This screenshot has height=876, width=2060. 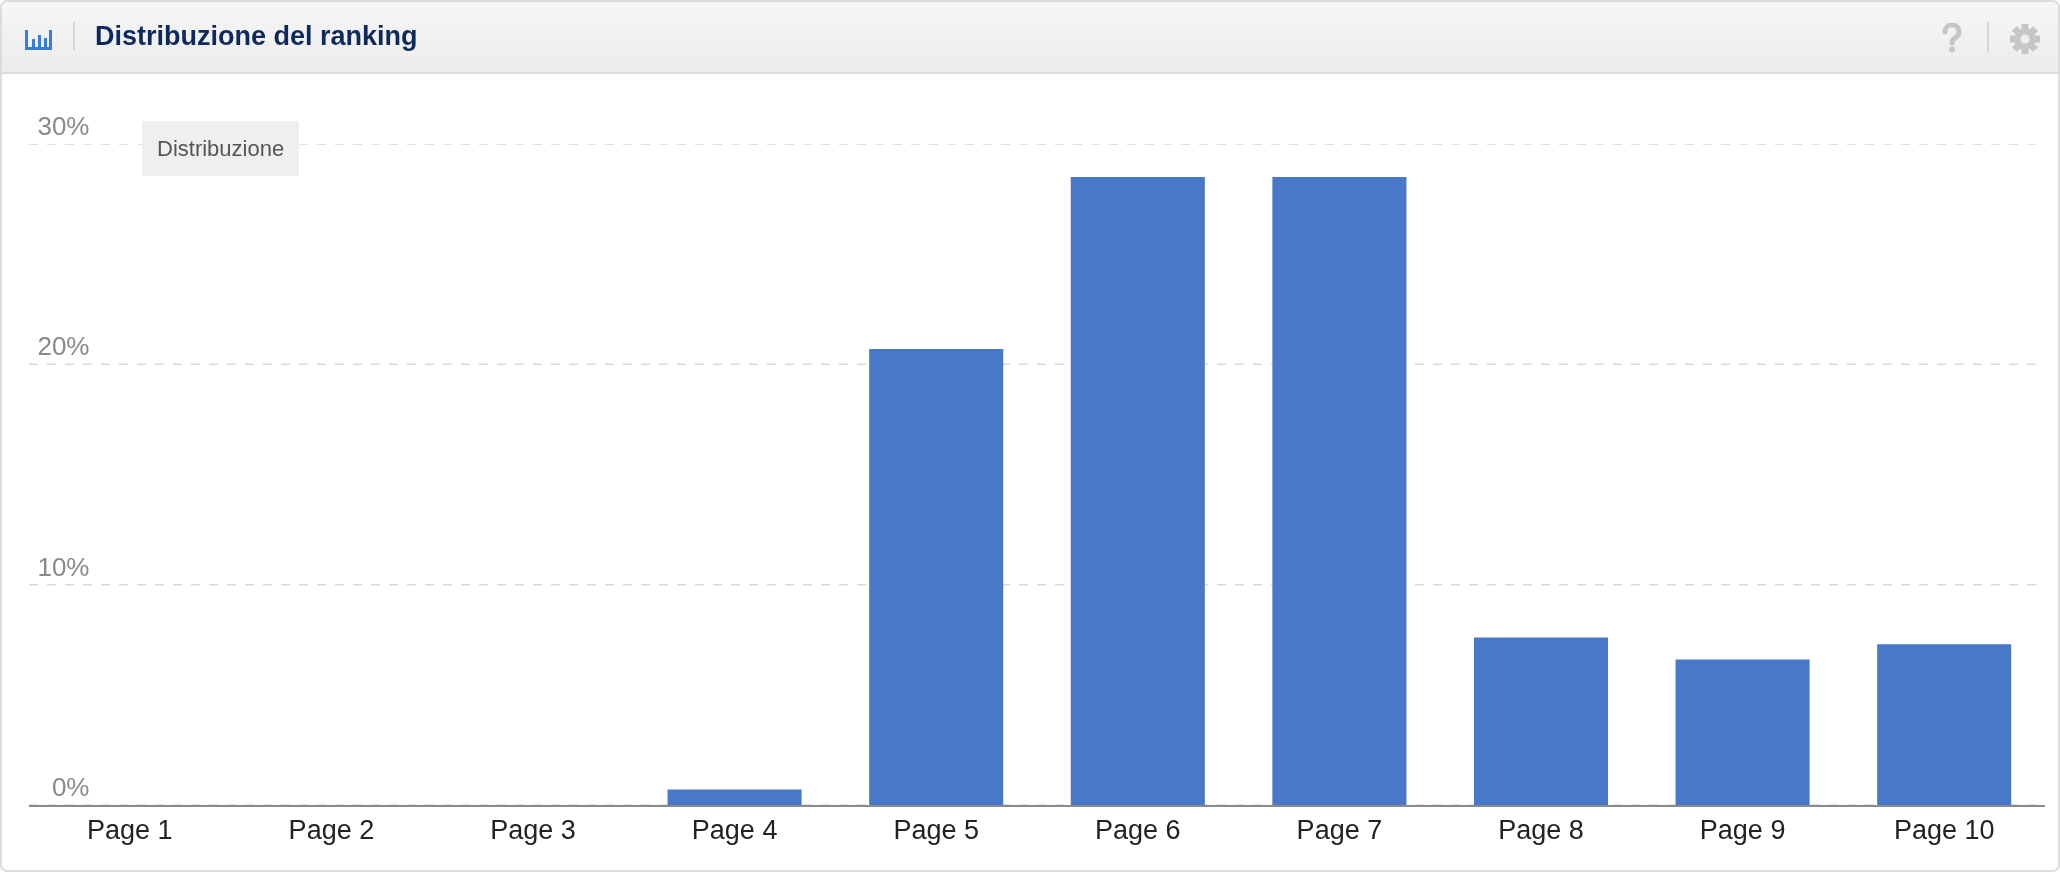 I want to click on x-tick-label: Page 2, so click(x=331, y=830).